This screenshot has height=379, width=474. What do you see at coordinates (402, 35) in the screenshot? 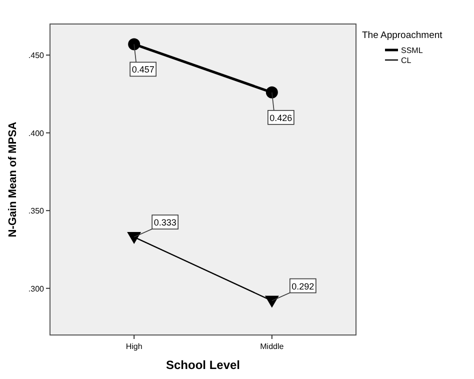
I see `legend-title: The Approachment` at bounding box center [402, 35].